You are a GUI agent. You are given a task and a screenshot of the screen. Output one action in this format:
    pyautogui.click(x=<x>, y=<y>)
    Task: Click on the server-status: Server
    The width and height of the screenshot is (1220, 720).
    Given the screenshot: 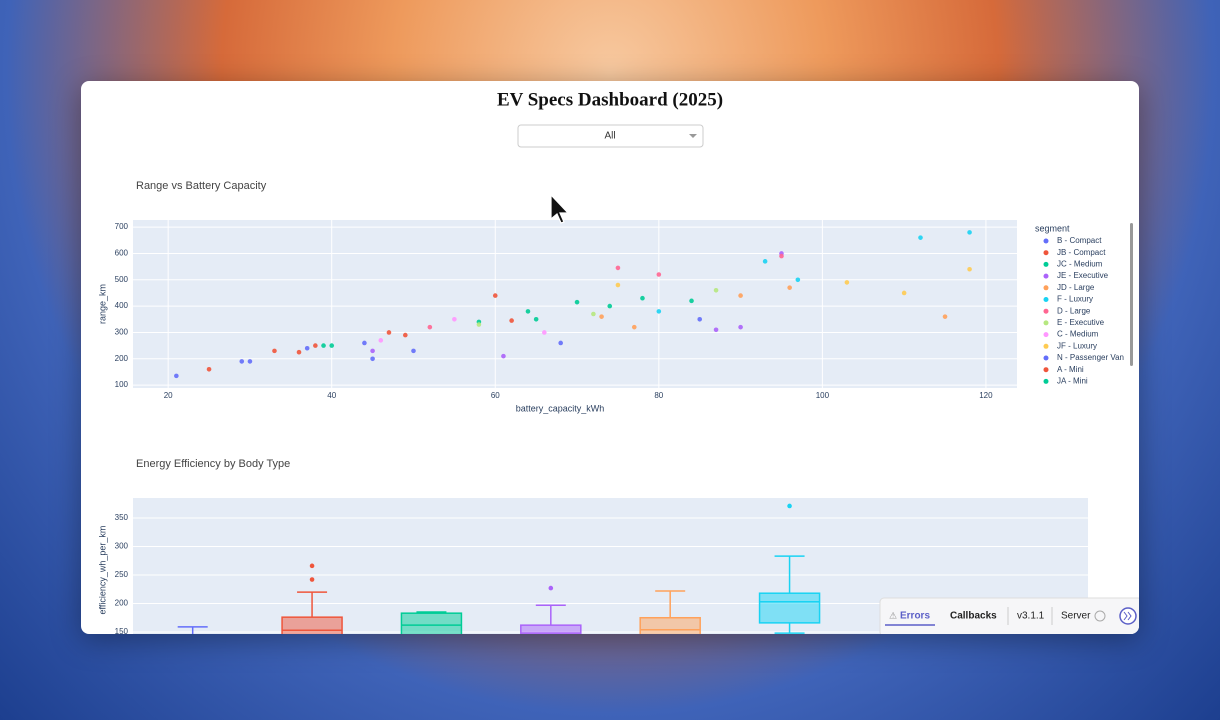 What is the action you would take?
    pyautogui.click(x=1076, y=616)
    